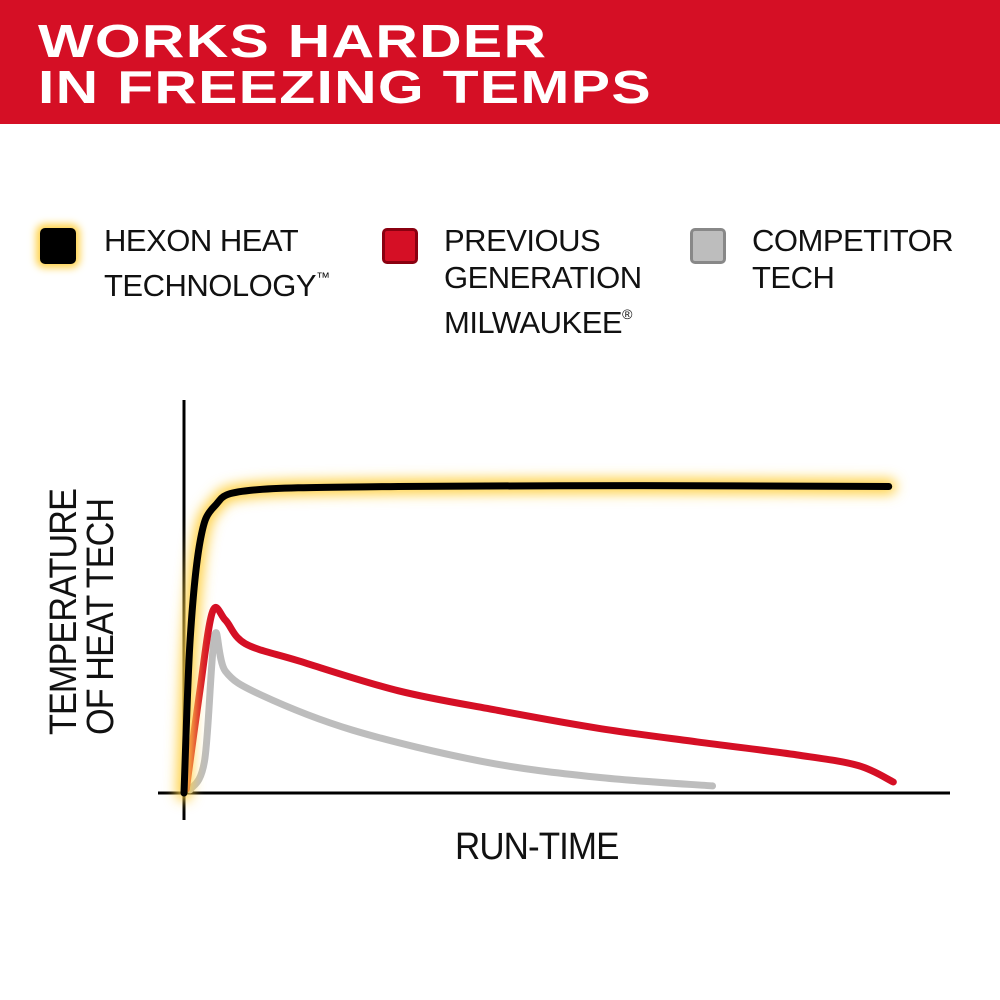  Describe the element at coordinates (543, 281) in the screenshot. I see `legend-label-previous: PREVIOUS GENERATION MILWAUKEE®` at that location.